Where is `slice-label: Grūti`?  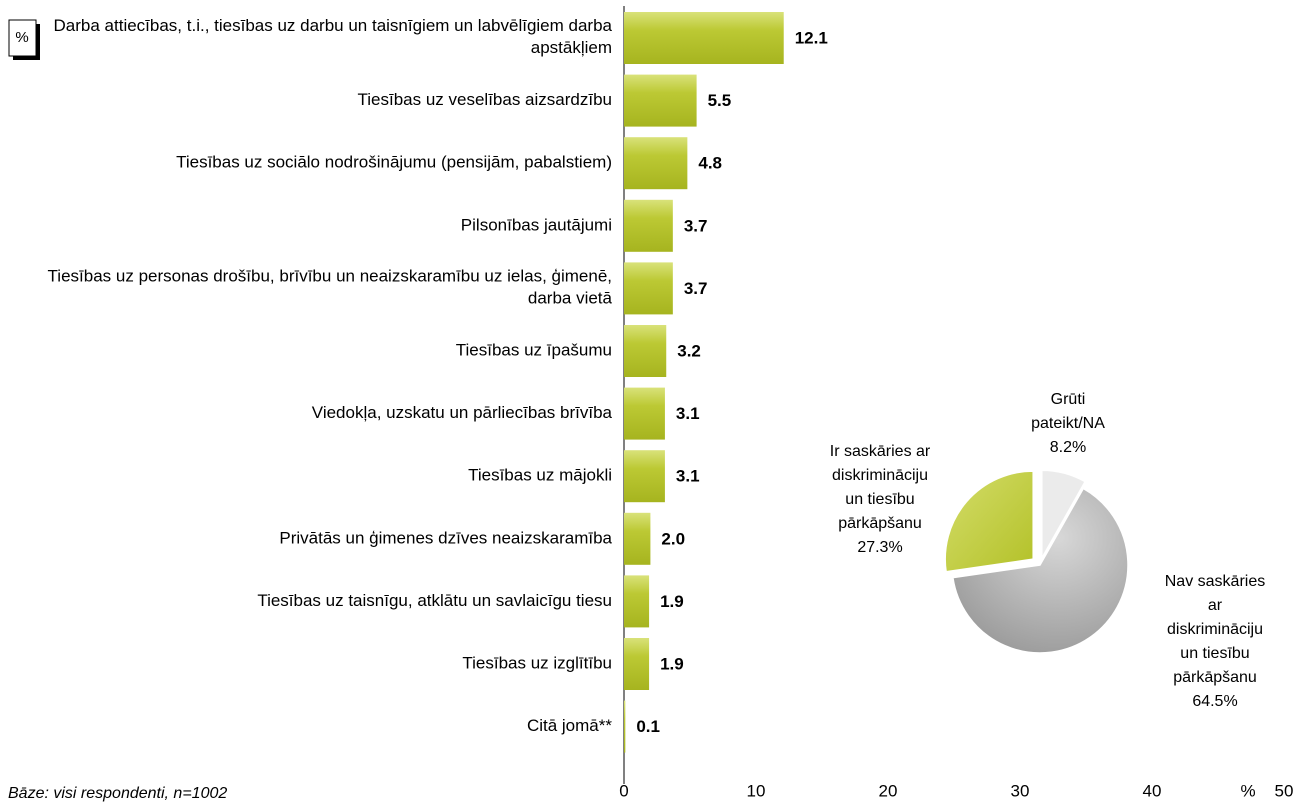
slice-label: Grūti is located at coordinates (1068, 399).